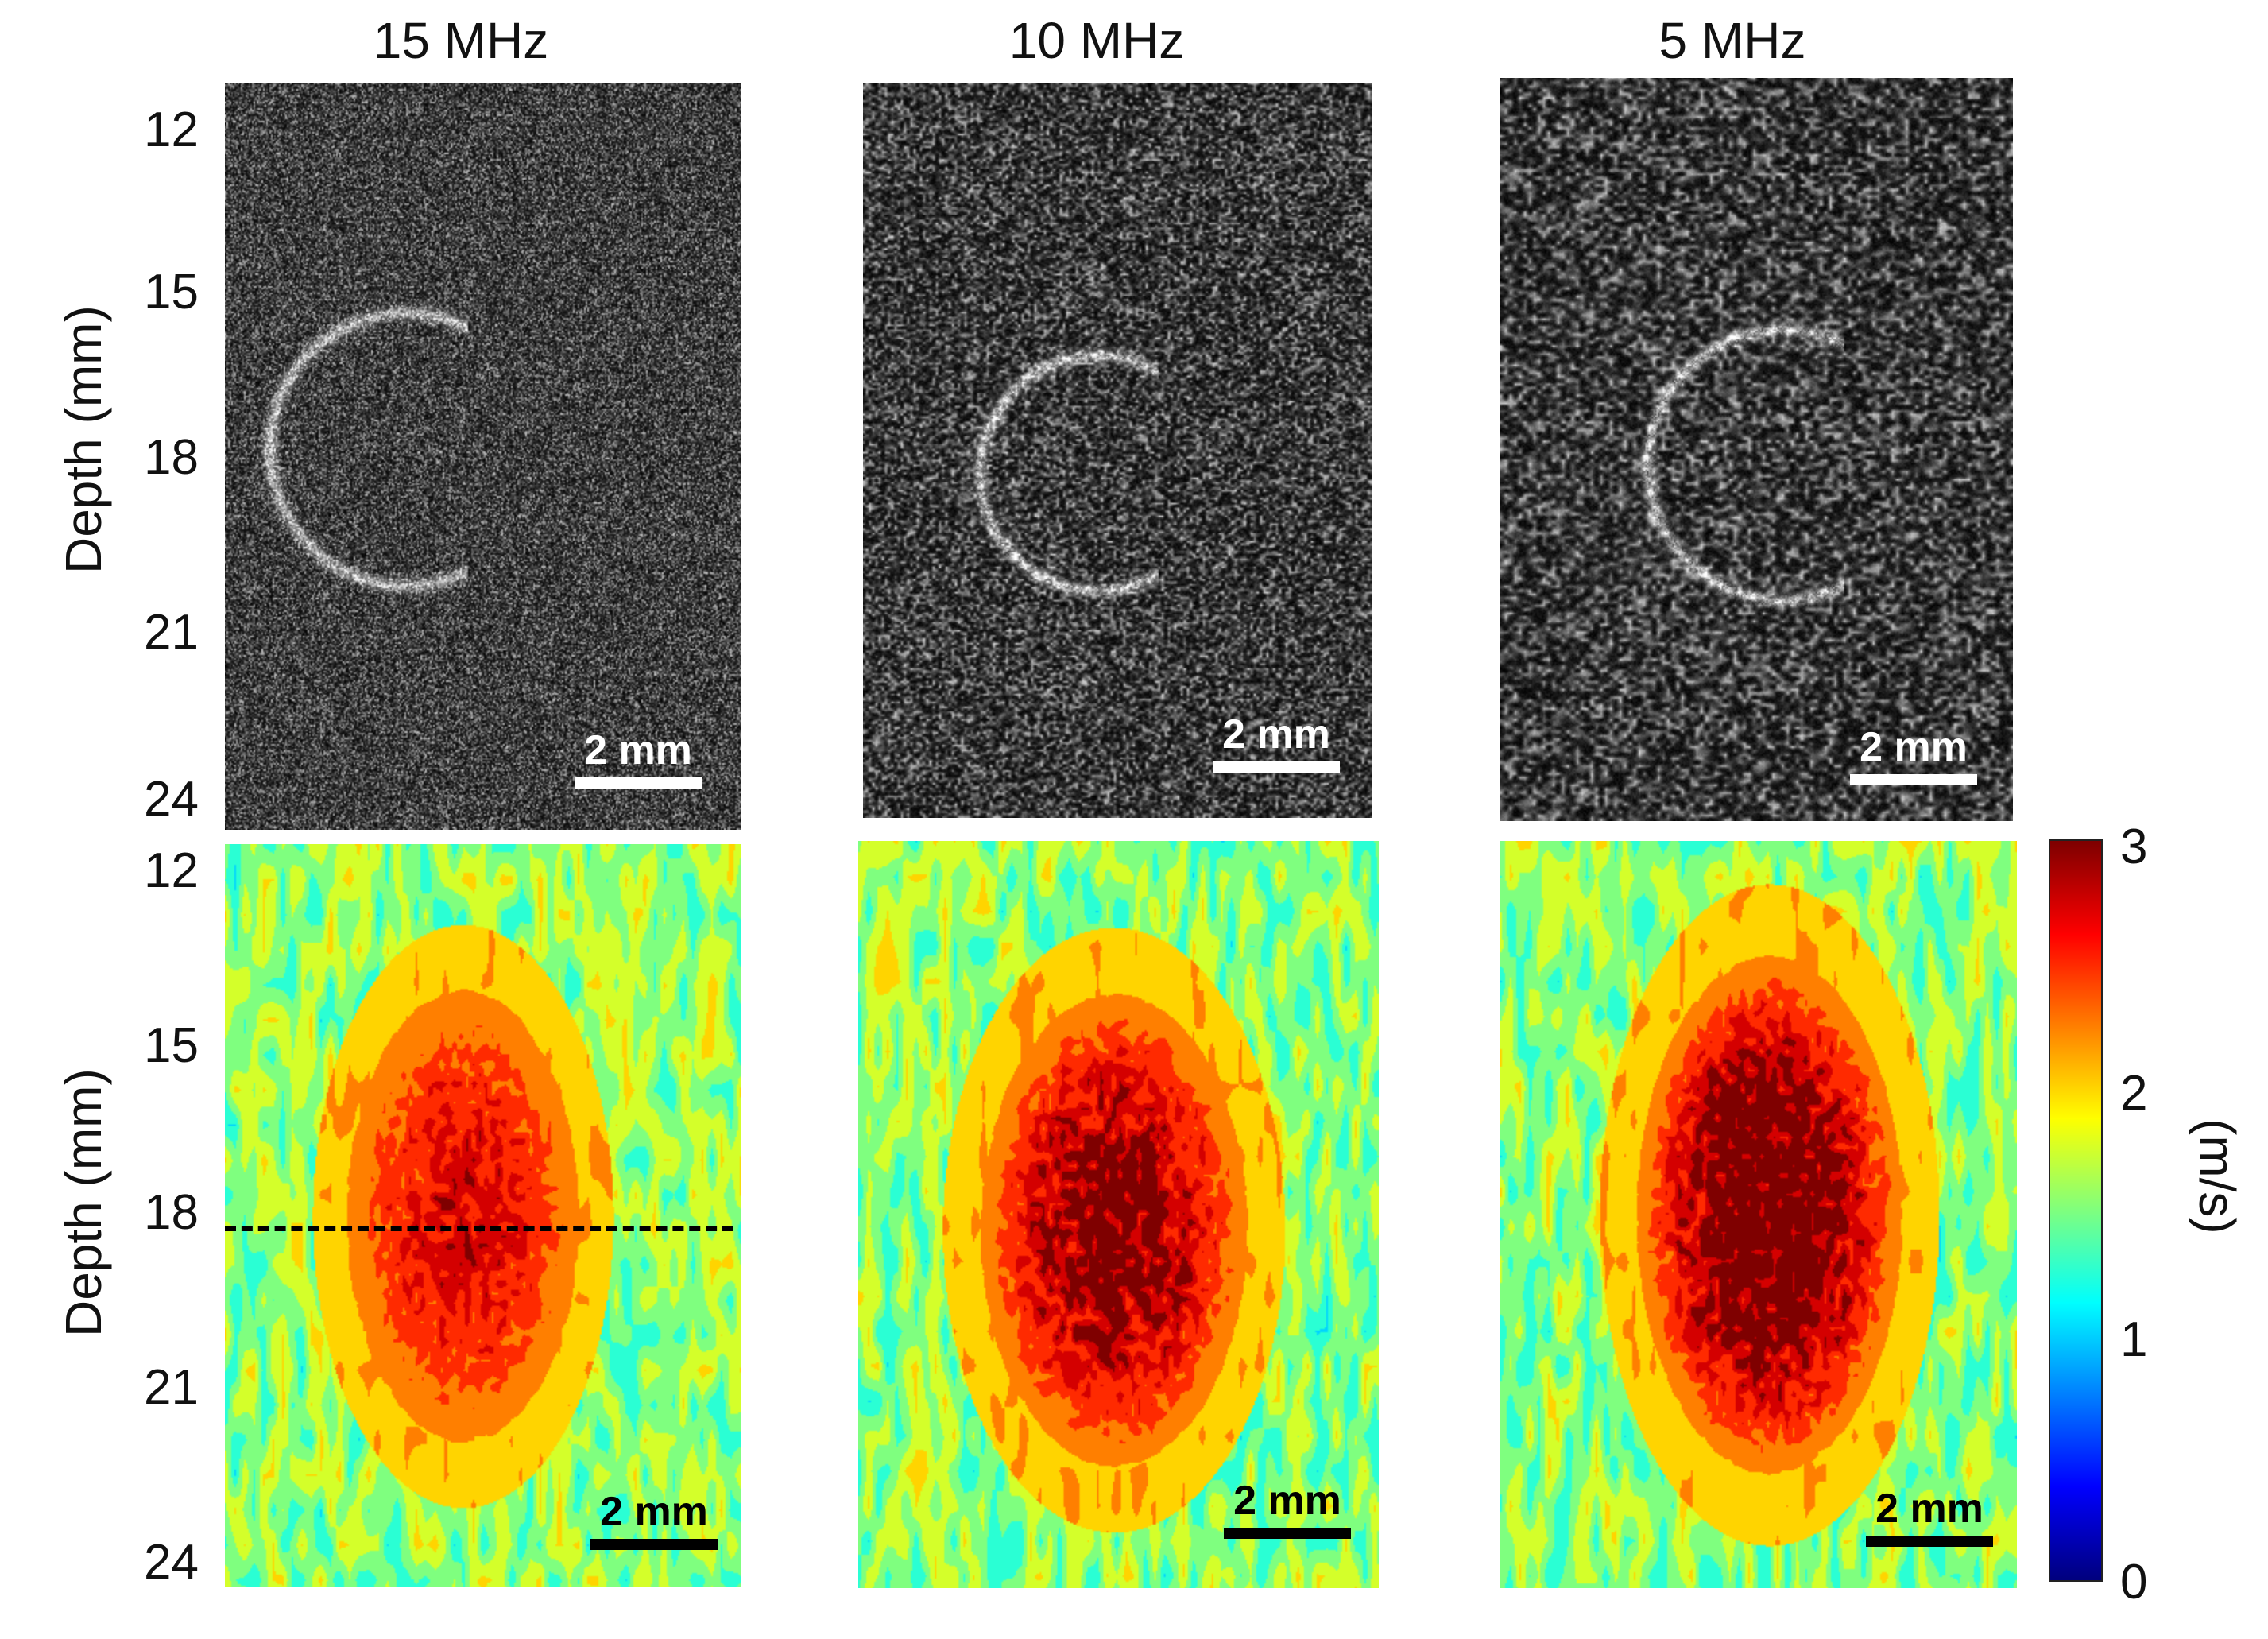 The width and height of the screenshot is (2268, 1639). Describe the element at coordinates (1732, 40) in the screenshot. I see `column-title-5mhz: 5 MHz` at that location.